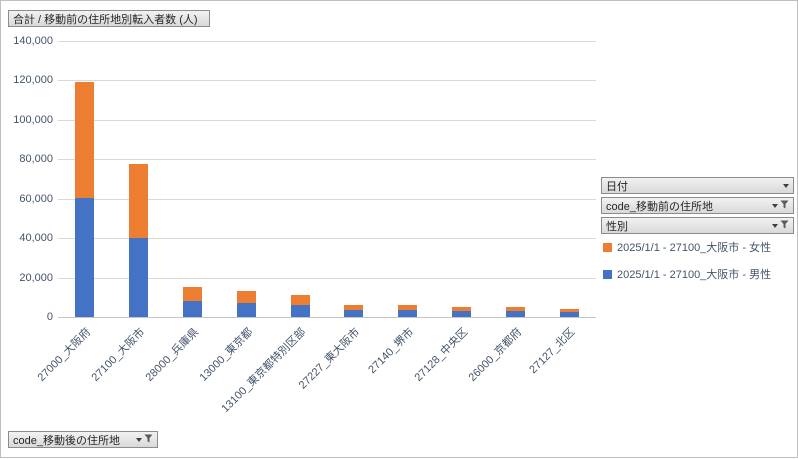 This screenshot has height=459, width=798. What do you see at coordinates (105, 19) in the screenshot?
I see `value-field-label: 合計 / 移動前の住所地別転入者数 (人)` at bounding box center [105, 19].